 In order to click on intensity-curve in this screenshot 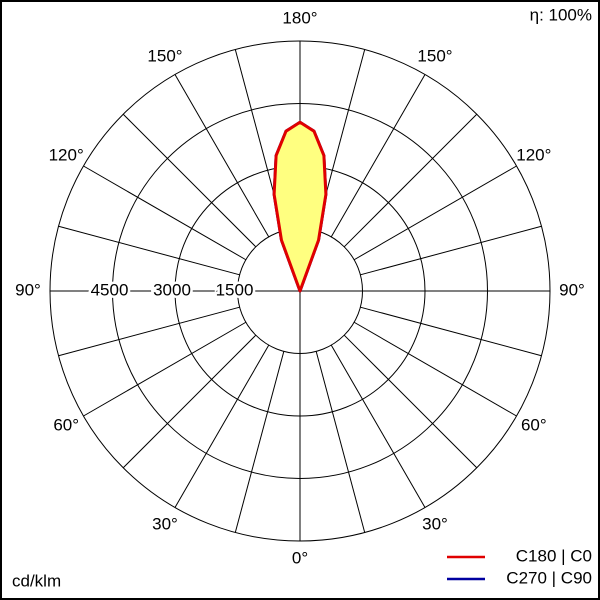, I will do `click(300, 206)`.